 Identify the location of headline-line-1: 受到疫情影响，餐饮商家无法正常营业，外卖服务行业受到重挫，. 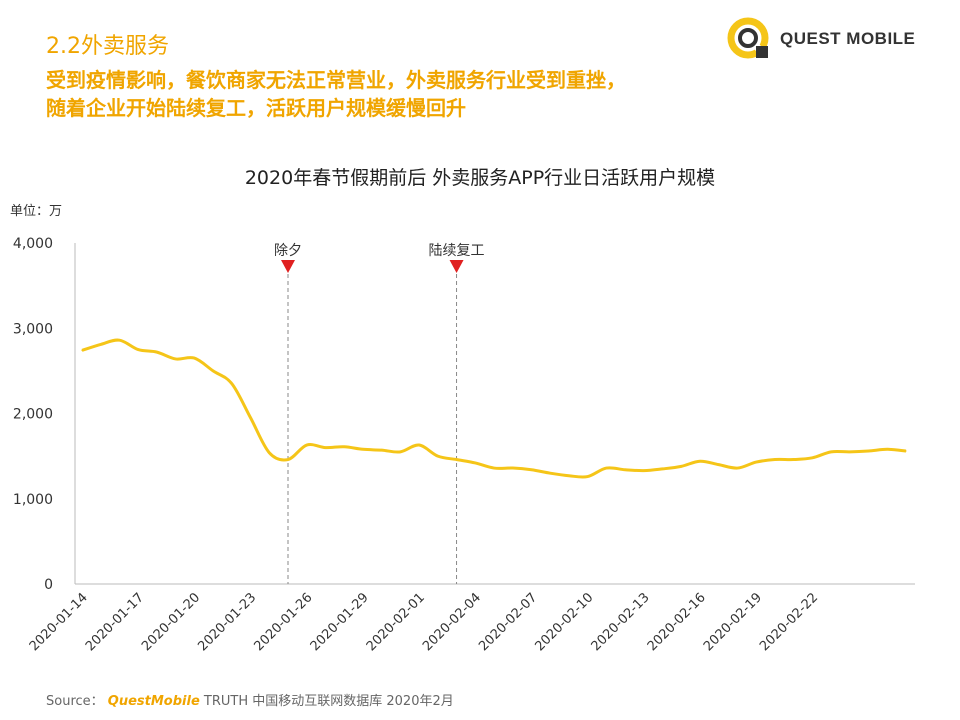
(336, 80).